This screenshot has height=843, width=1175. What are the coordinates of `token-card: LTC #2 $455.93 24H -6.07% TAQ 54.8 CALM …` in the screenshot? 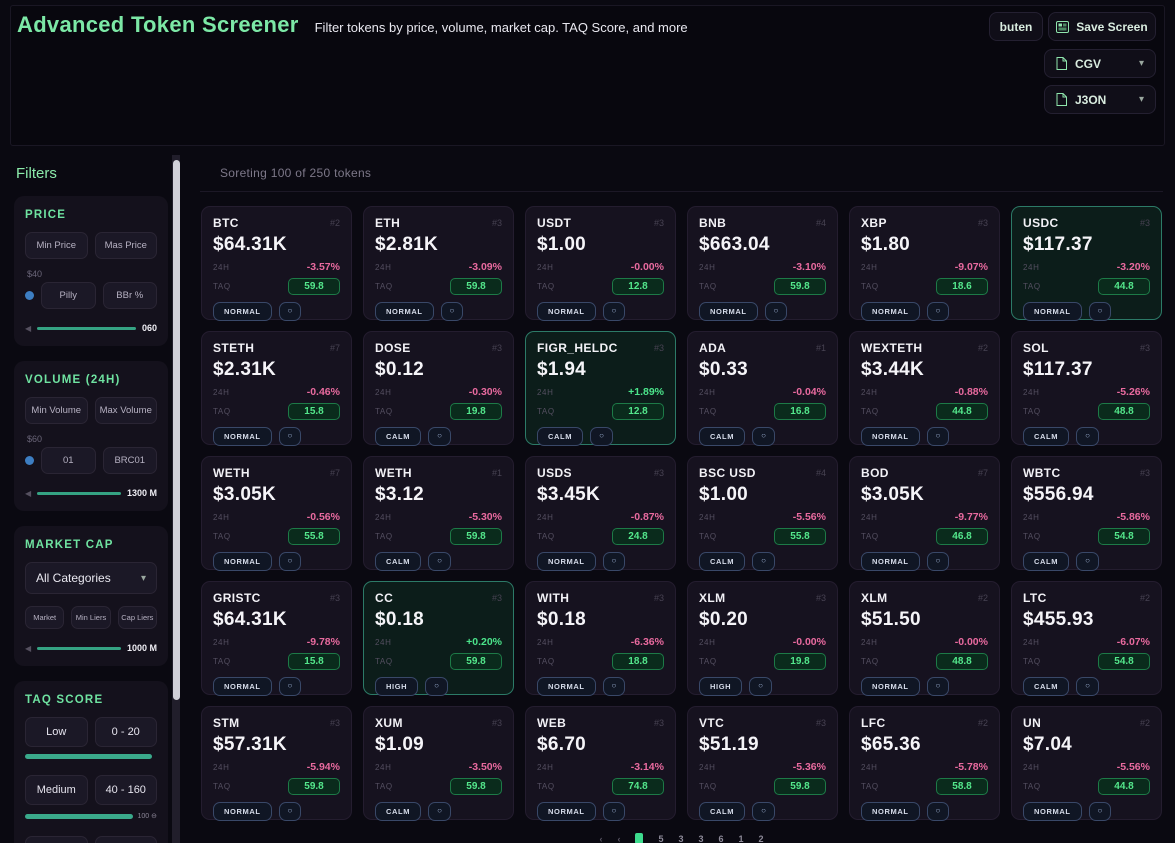 It's located at (1086, 638).